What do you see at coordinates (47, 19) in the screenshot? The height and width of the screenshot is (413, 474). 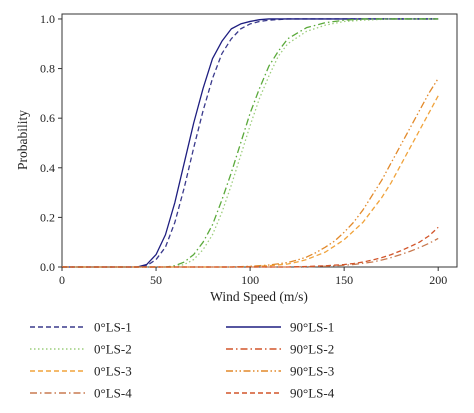 I see `y-tick-label: 1.0` at bounding box center [47, 19].